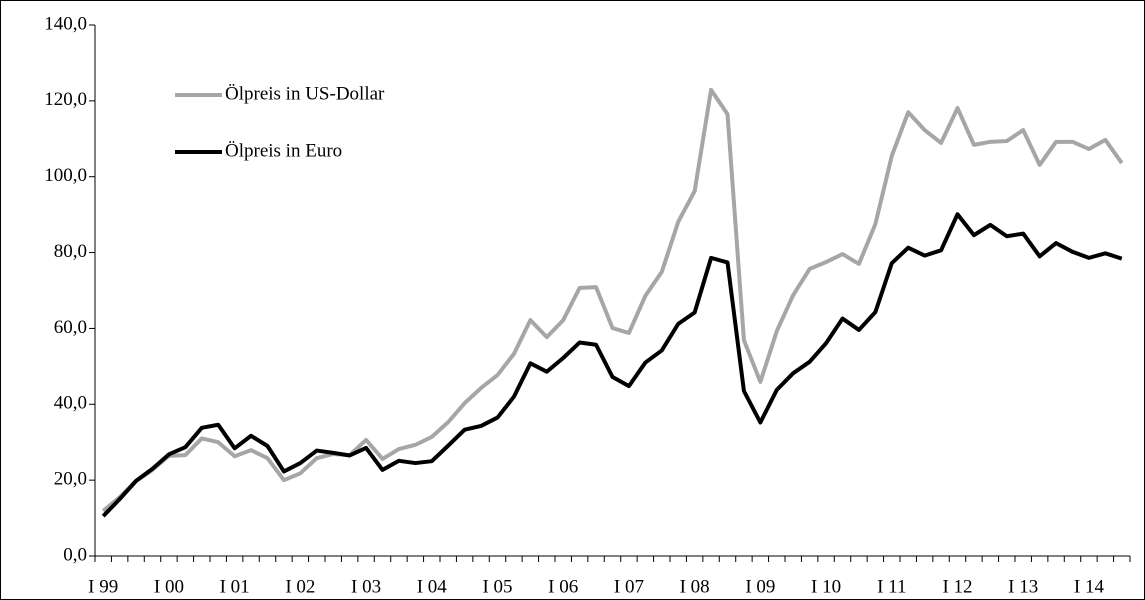 Image resolution: width=1145 pixels, height=600 pixels. I want to click on y-tick-label: 120,0, so click(65, 99).